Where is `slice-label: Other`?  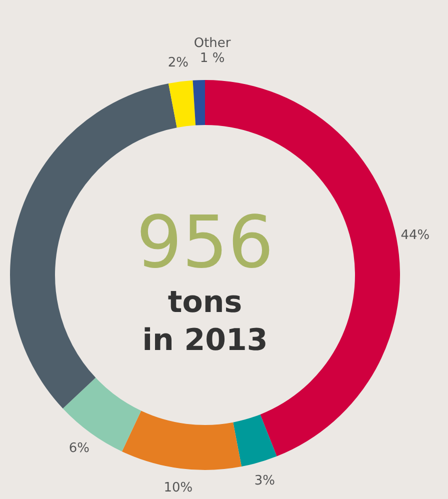
slice-label: Other is located at coordinates (213, 44).